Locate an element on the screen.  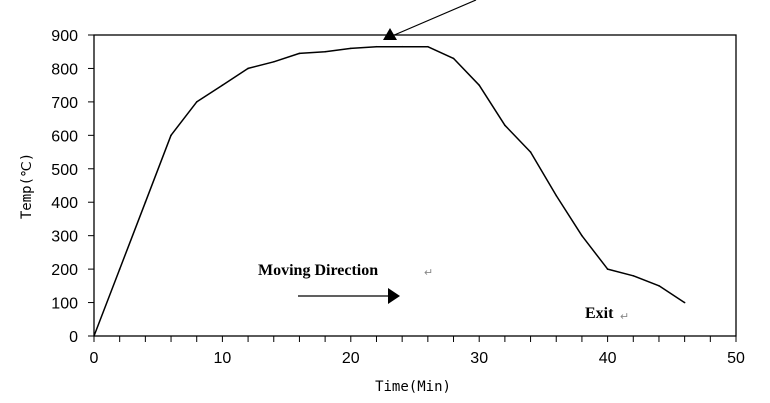
y-tick-label-700: 700 is located at coordinates (64, 103).